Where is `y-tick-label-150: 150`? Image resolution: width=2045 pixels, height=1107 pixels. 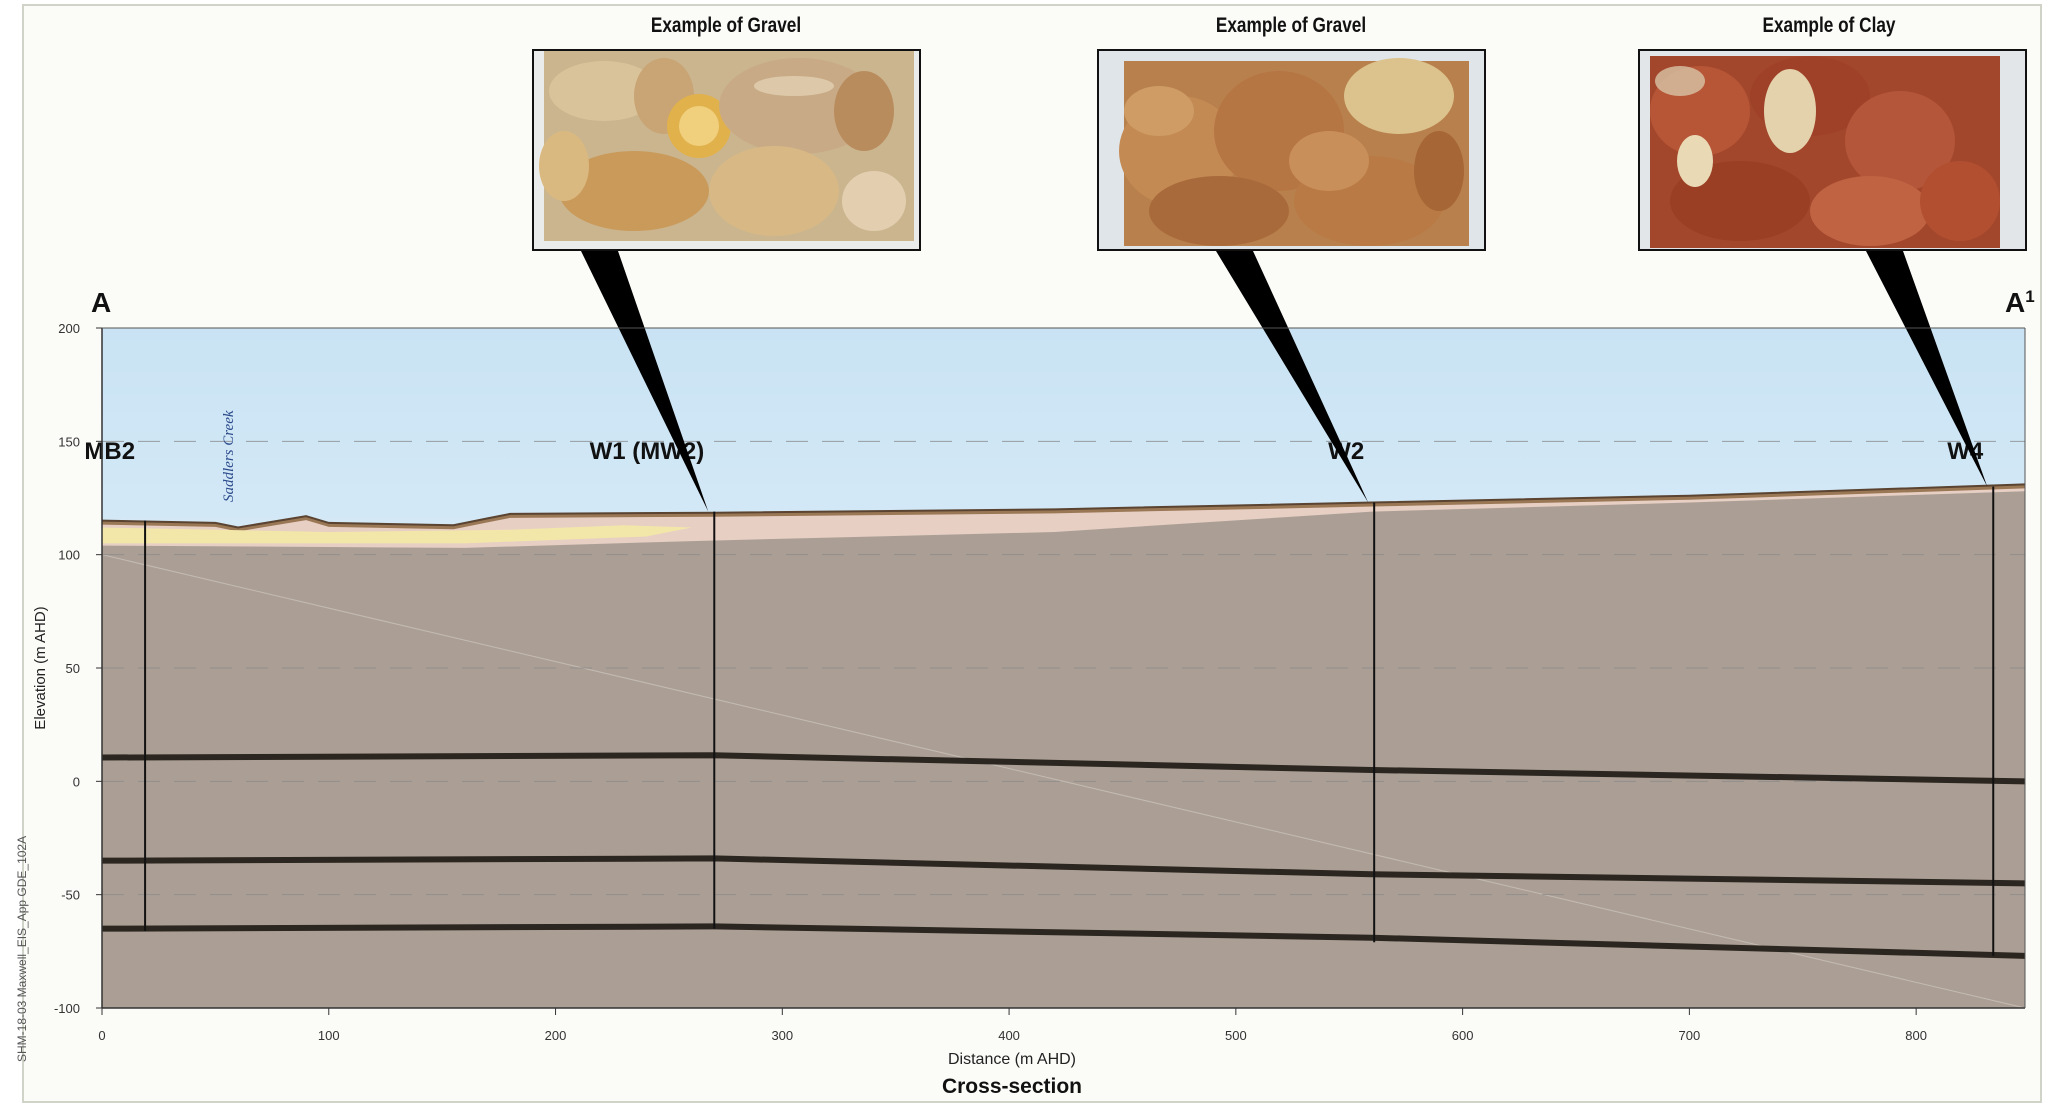
y-tick-label-150: 150 is located at coordinates (69, 441).